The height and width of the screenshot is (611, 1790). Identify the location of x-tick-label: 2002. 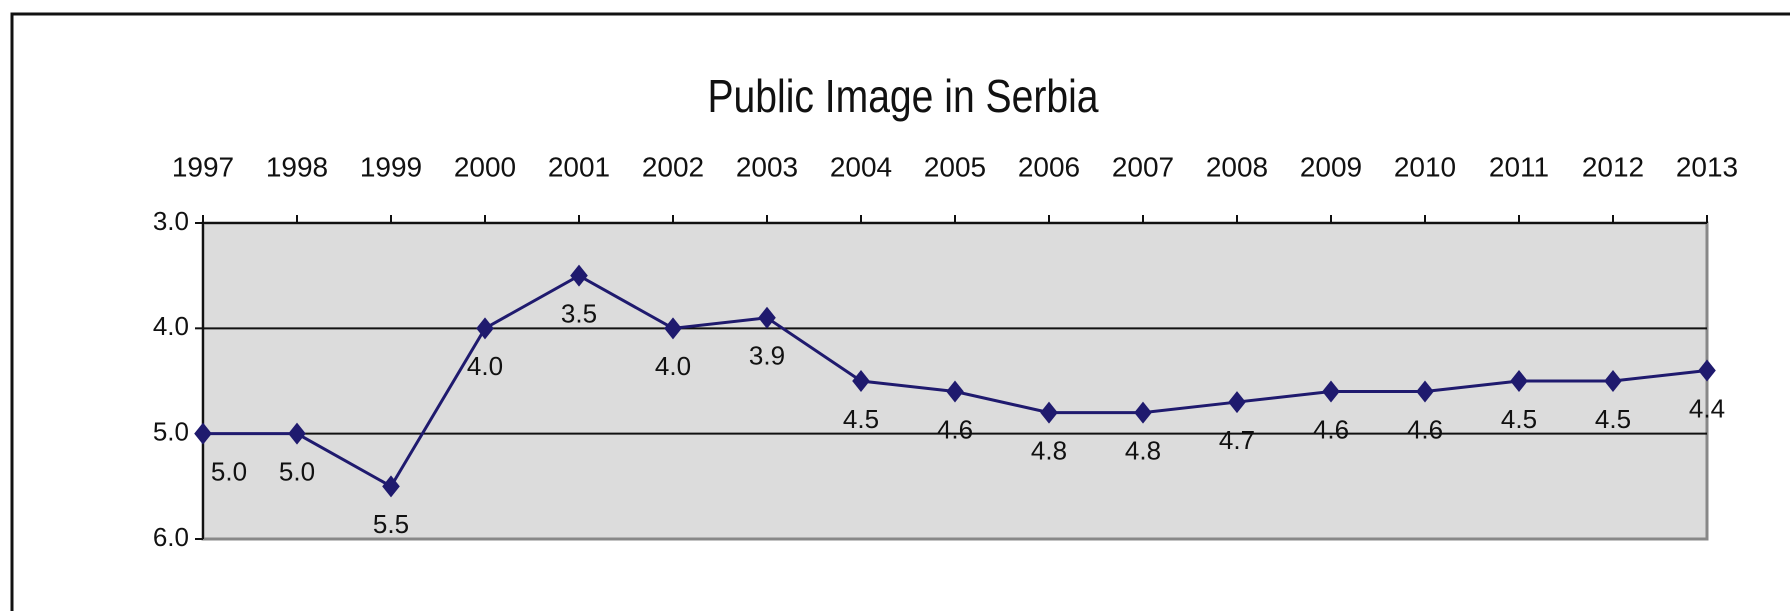
(673, 166).